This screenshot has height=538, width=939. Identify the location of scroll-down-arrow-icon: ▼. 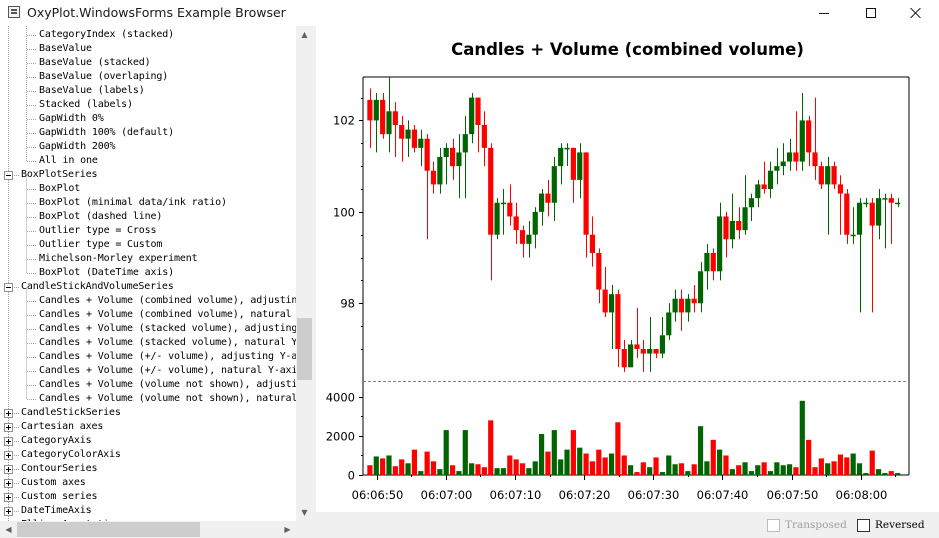
(304, 512).